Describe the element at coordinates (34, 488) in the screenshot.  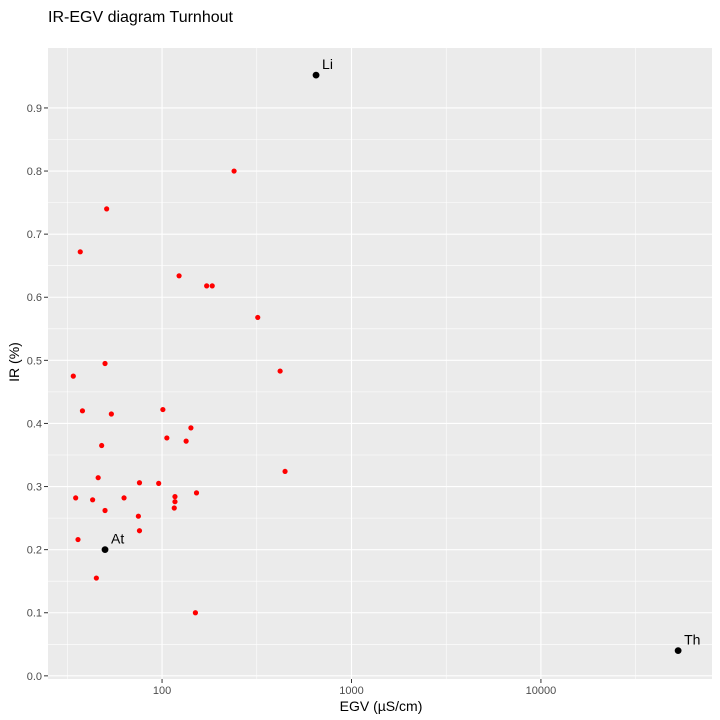
I see `y-tick-label: 0.3` at that location.